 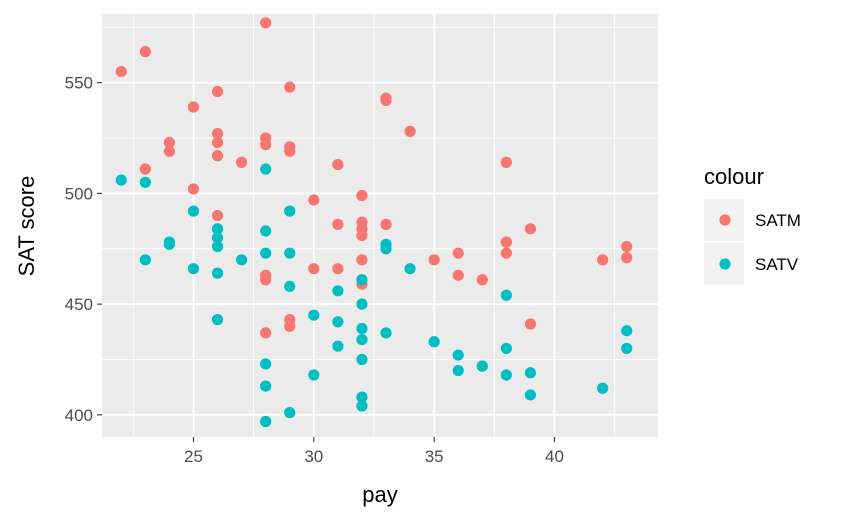 What do you see at coordinates (79, 304) in the screenshot?
I see `y-tick-label: 450` at bounding box center [79, 304].